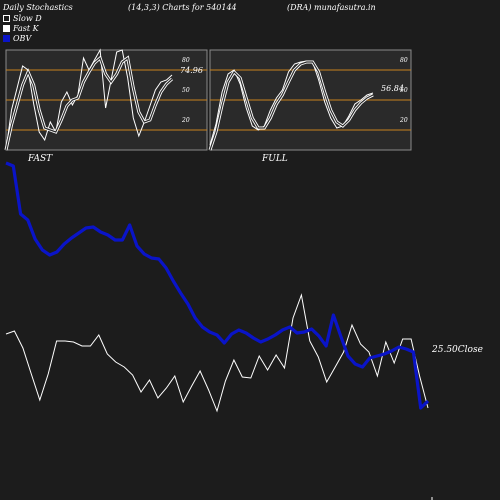 The image size is (500, 500). What do you see at coordinates (27, 18) in the screenshot?
I see `legend-label-slow-d: Slow D` at bounding box center [27, 18].